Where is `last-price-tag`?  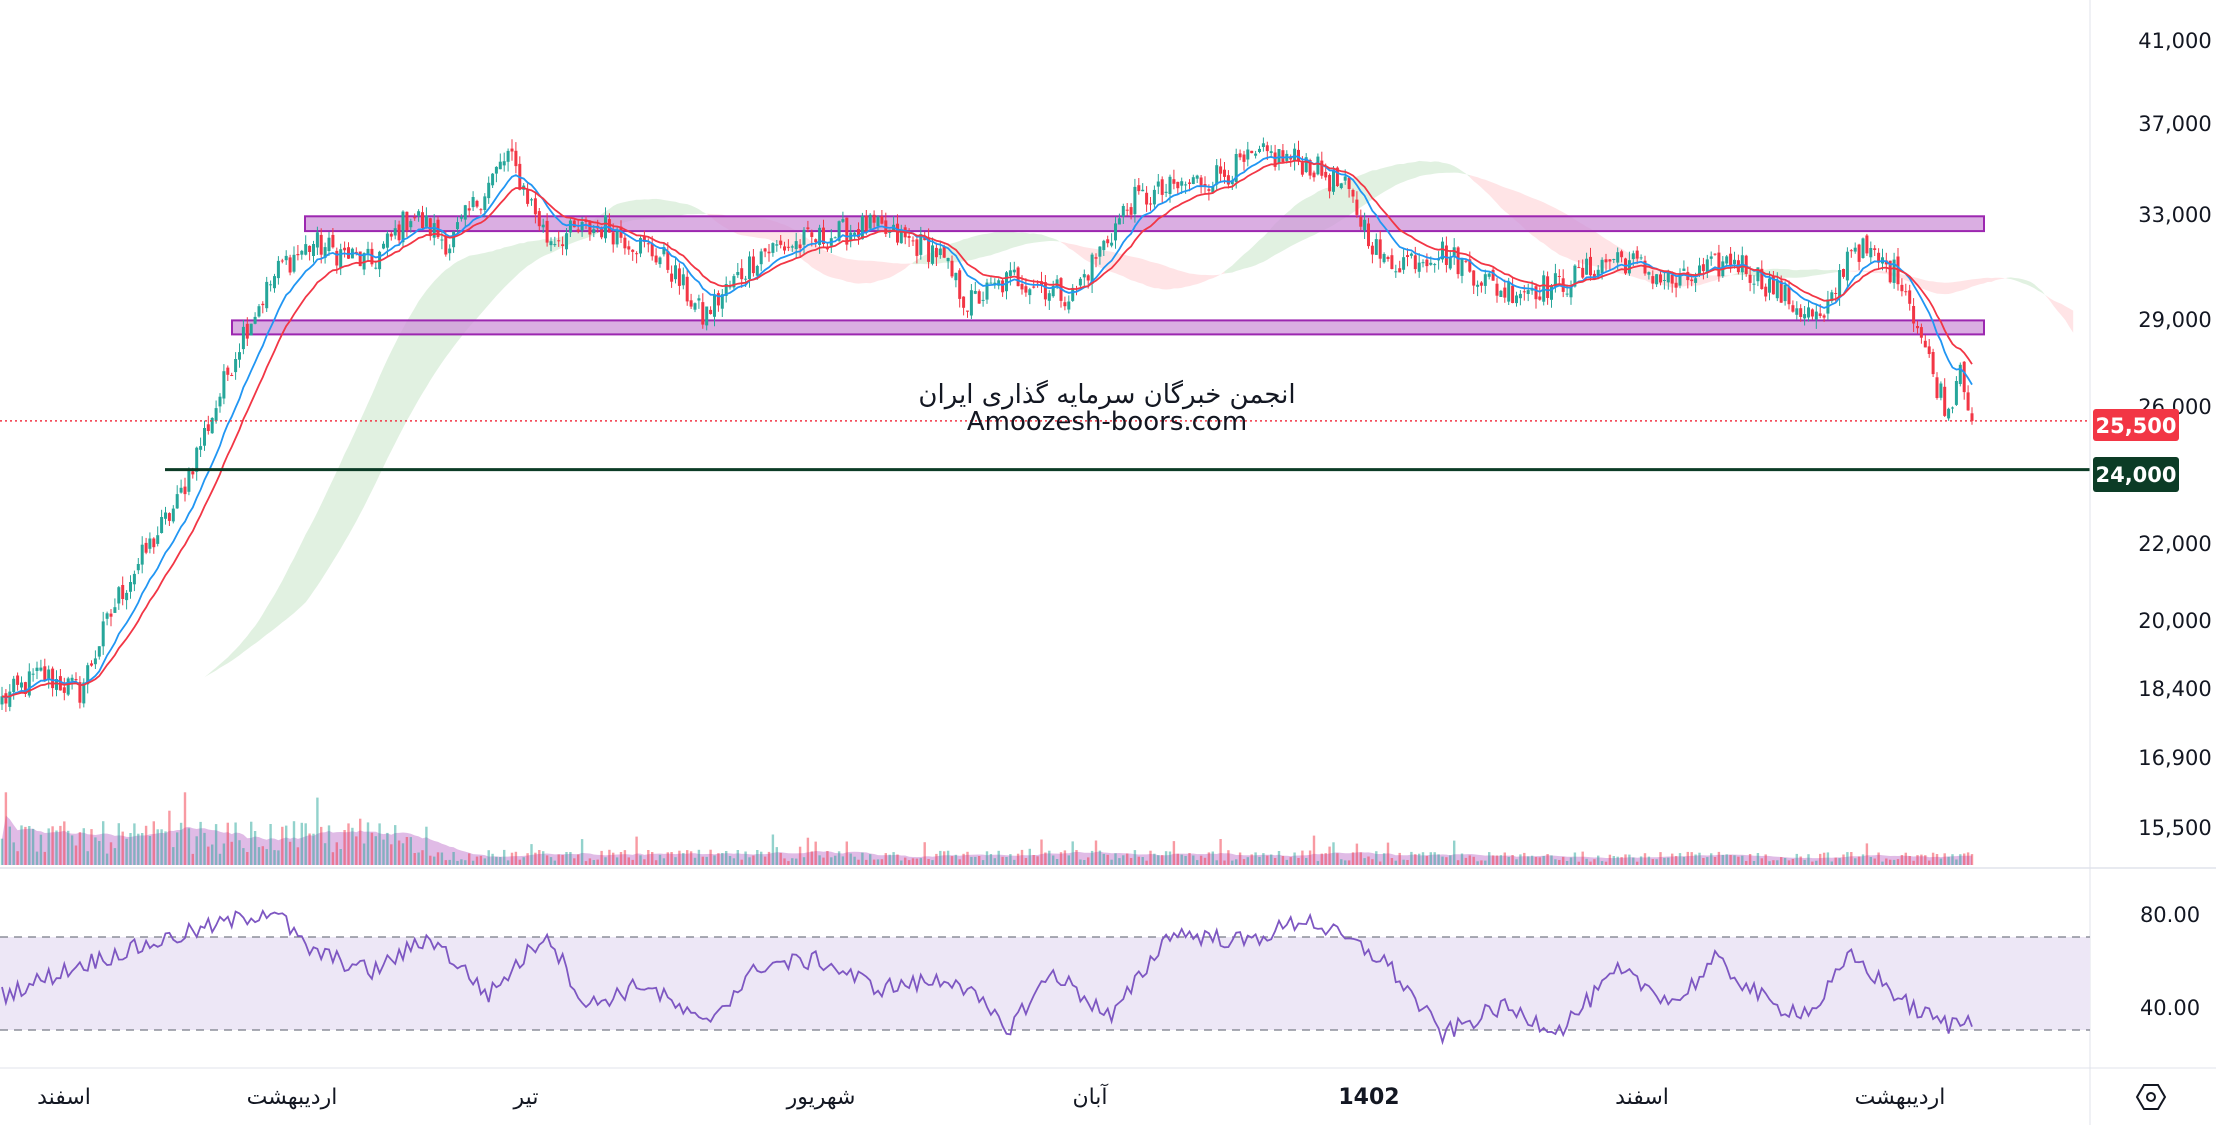
last-price-tag is located at coordinates (2136, 425).